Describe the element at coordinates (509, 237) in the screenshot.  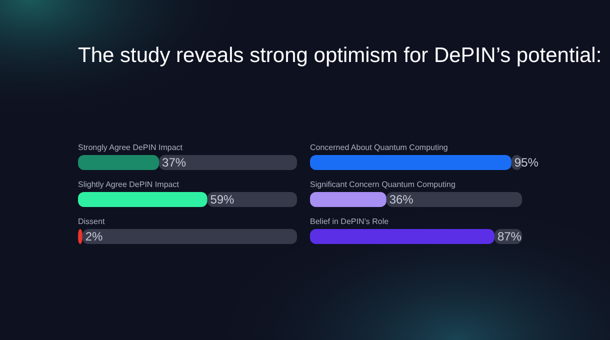
I see `data-label: 87%` at that location.